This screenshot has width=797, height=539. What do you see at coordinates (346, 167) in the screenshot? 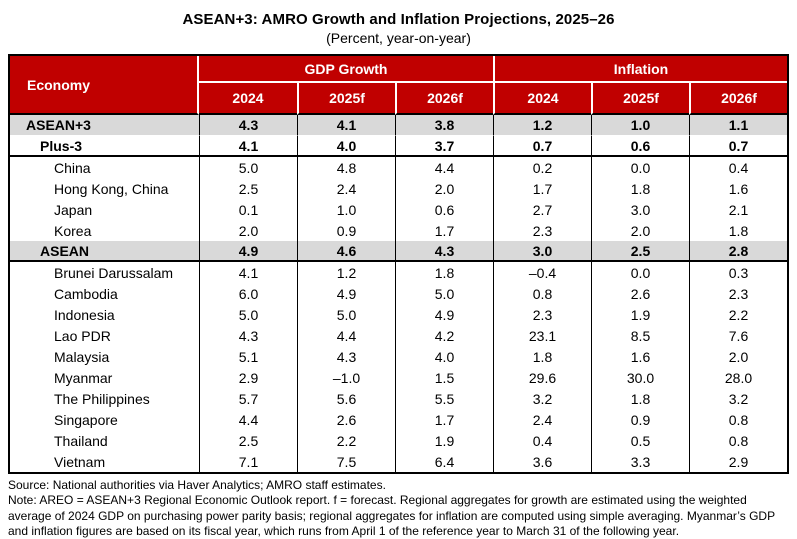
I see `value-cell: 4.8` at bounding box center [346, 167].